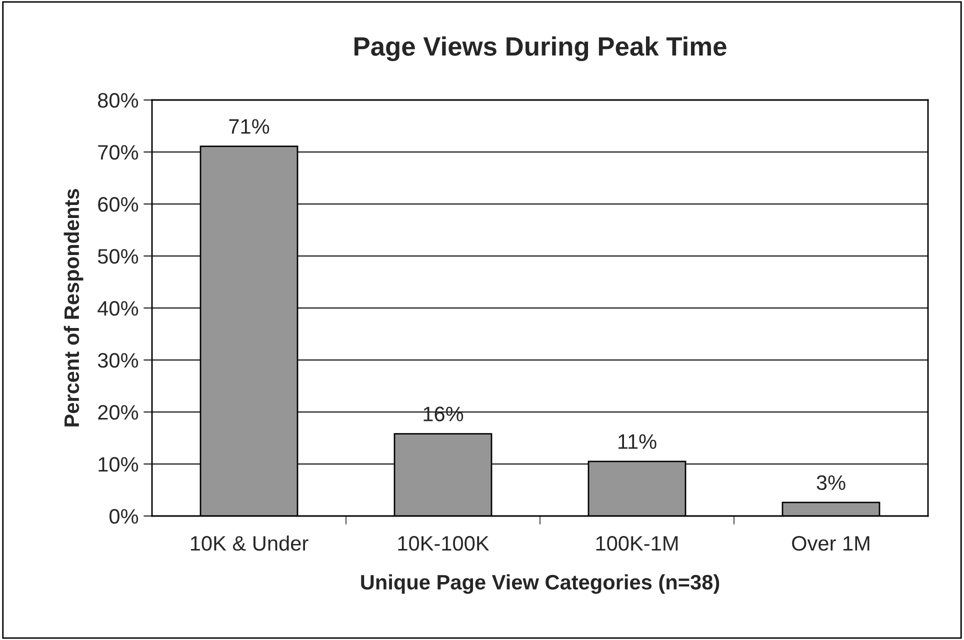 This screenshot has width=964, height=640. I want to click on y-tick-label: 50%, so click(118, 256).